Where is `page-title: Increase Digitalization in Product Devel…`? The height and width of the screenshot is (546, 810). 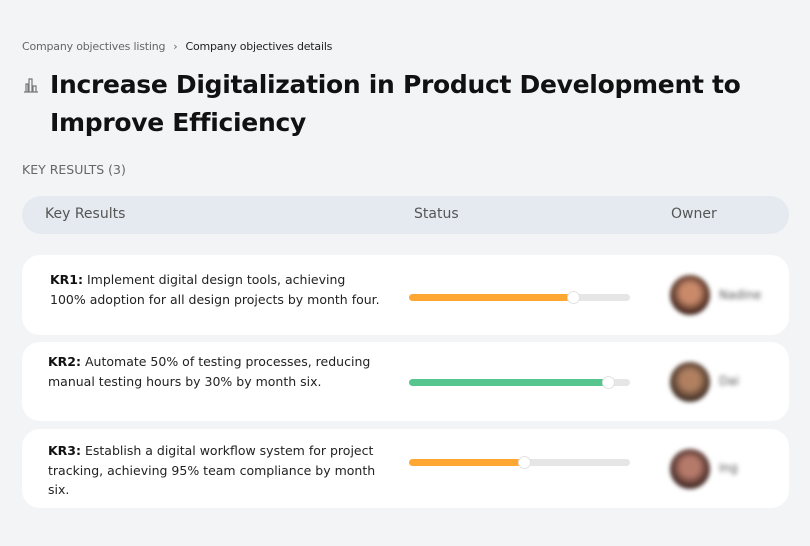
page-title: Increase Digitalization in Product Devel… is located at coordinates (395, 103).